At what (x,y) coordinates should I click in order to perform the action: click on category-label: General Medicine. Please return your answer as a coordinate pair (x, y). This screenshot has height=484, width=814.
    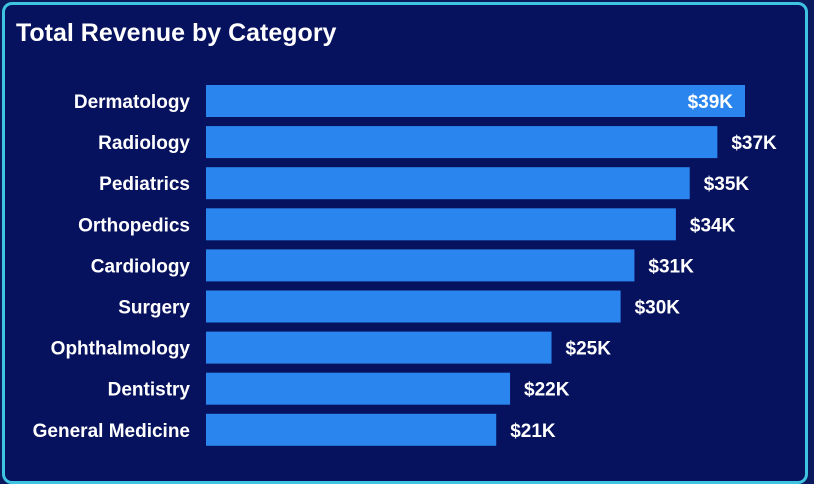
    Looking at the image, I should click on (111, 431).